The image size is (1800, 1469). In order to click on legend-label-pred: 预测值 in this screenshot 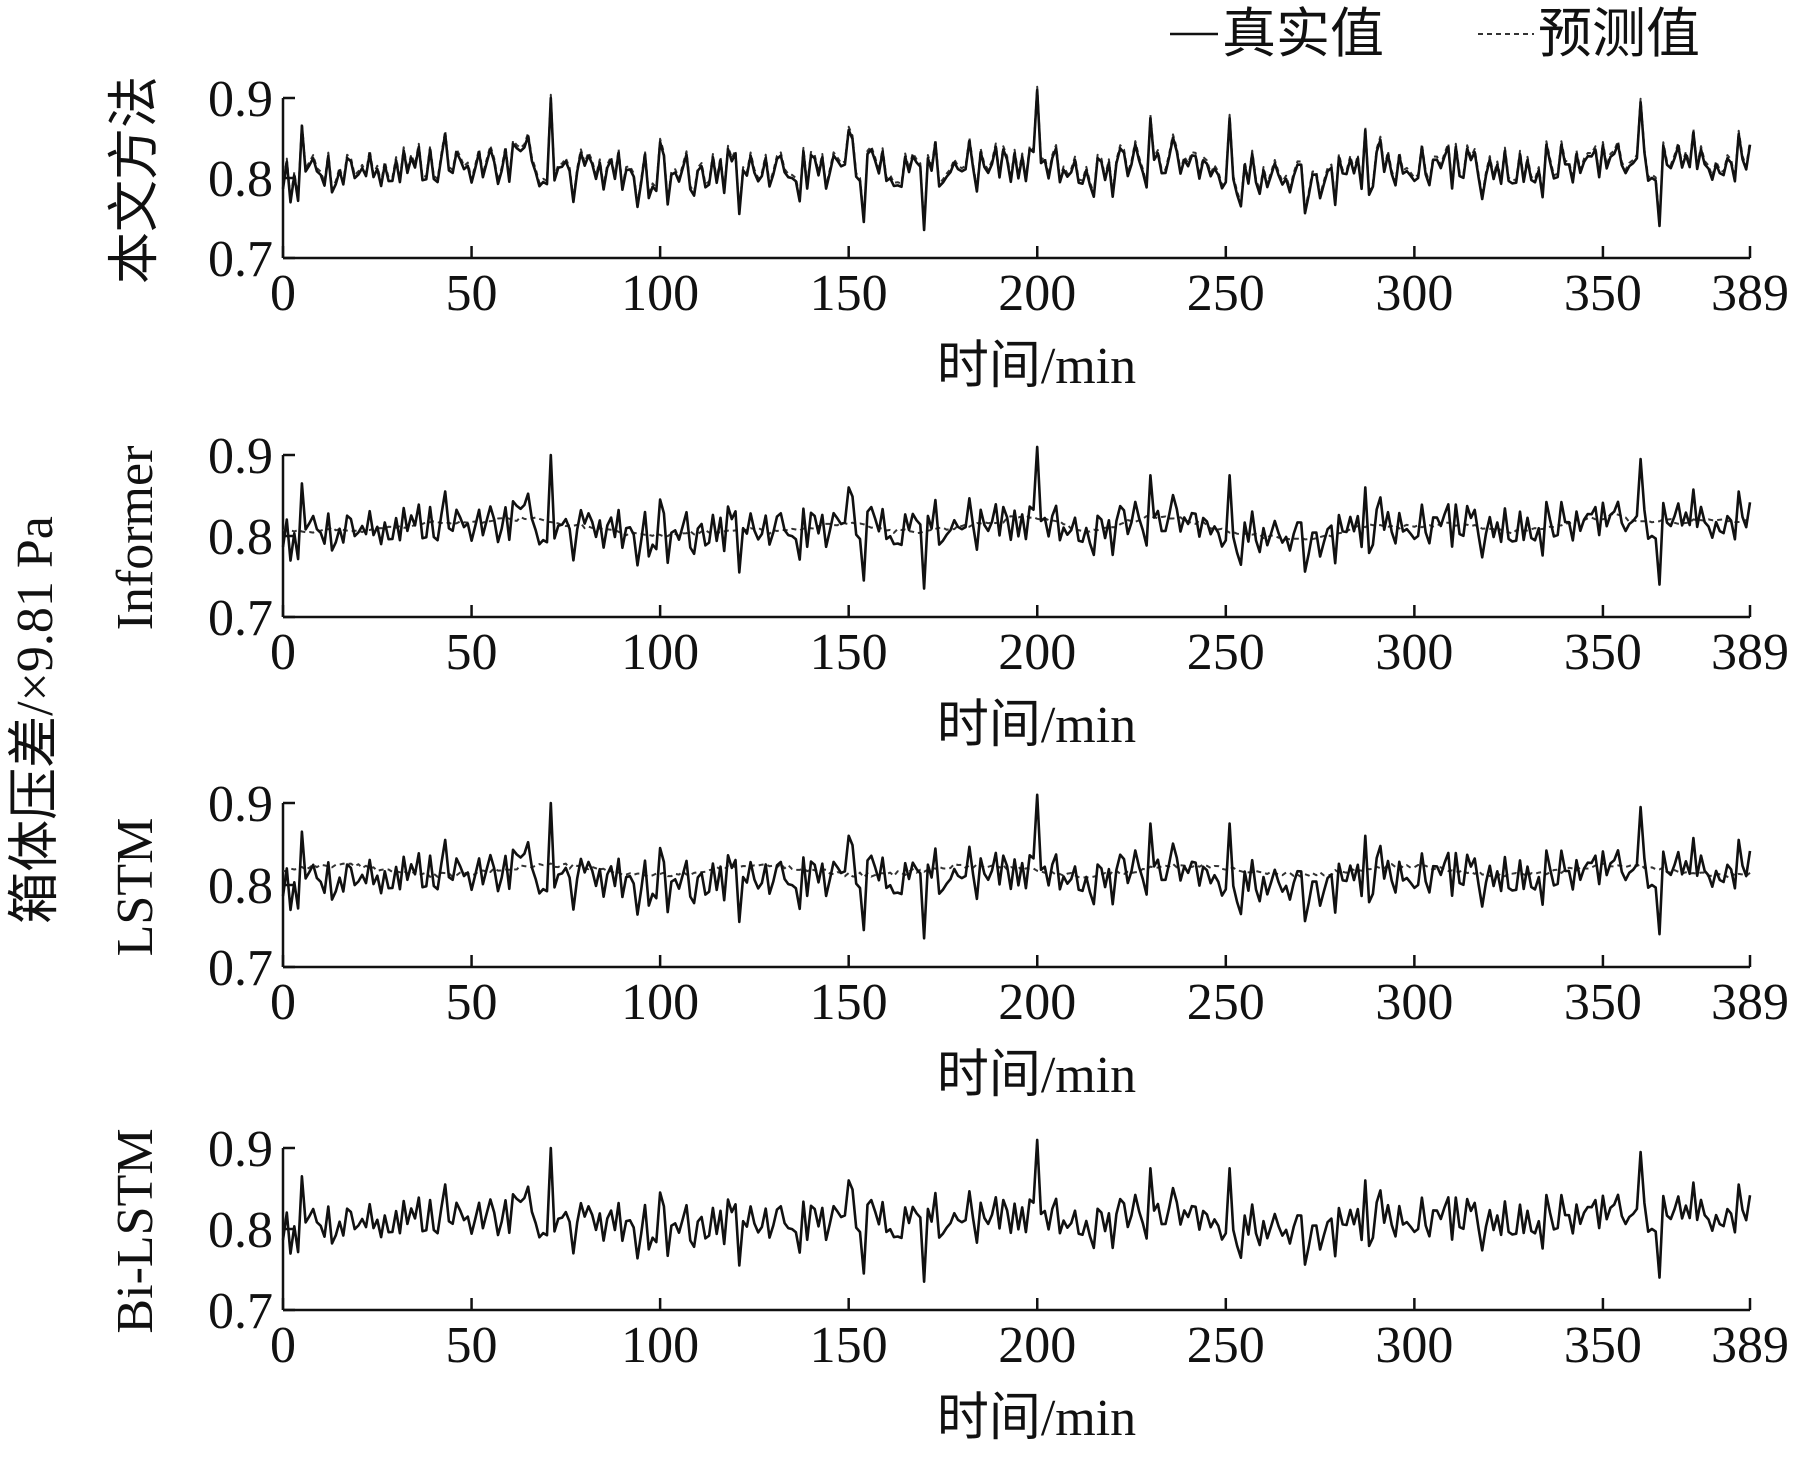, I will do `click(1619, 34)`.